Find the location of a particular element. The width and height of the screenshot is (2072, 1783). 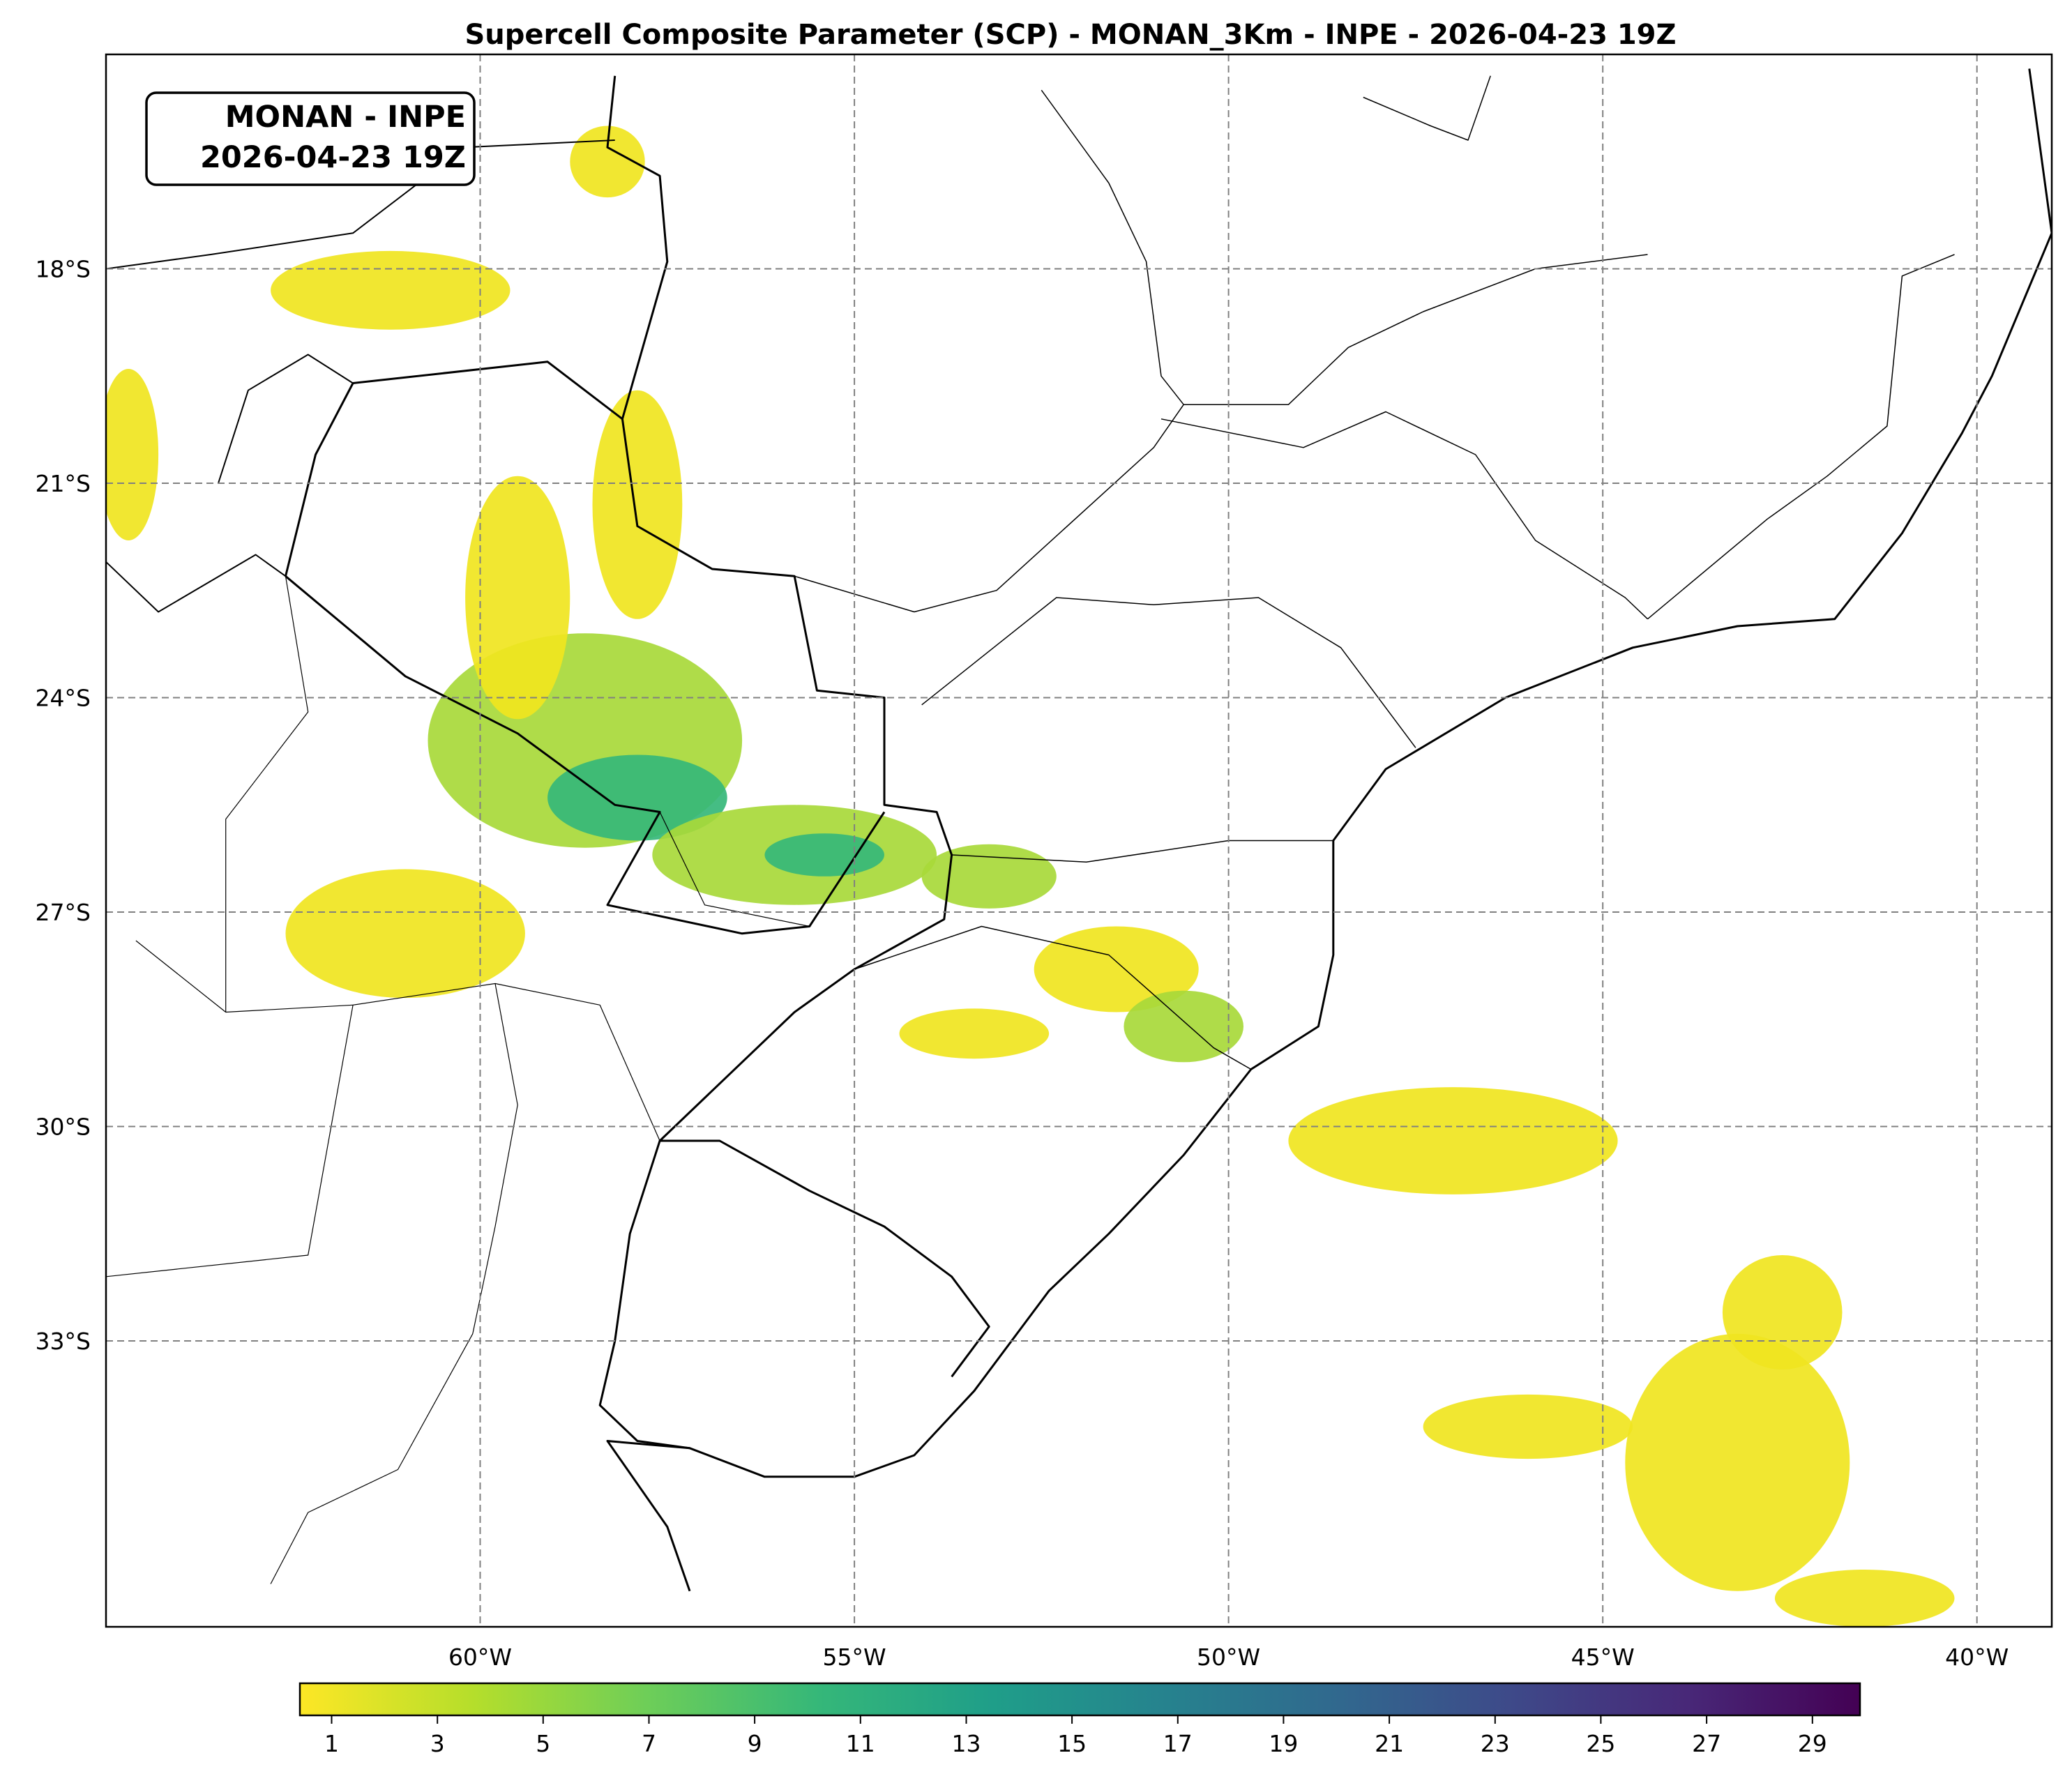

latitude-tick-label: 21°S is located at coordinates (64, 483).